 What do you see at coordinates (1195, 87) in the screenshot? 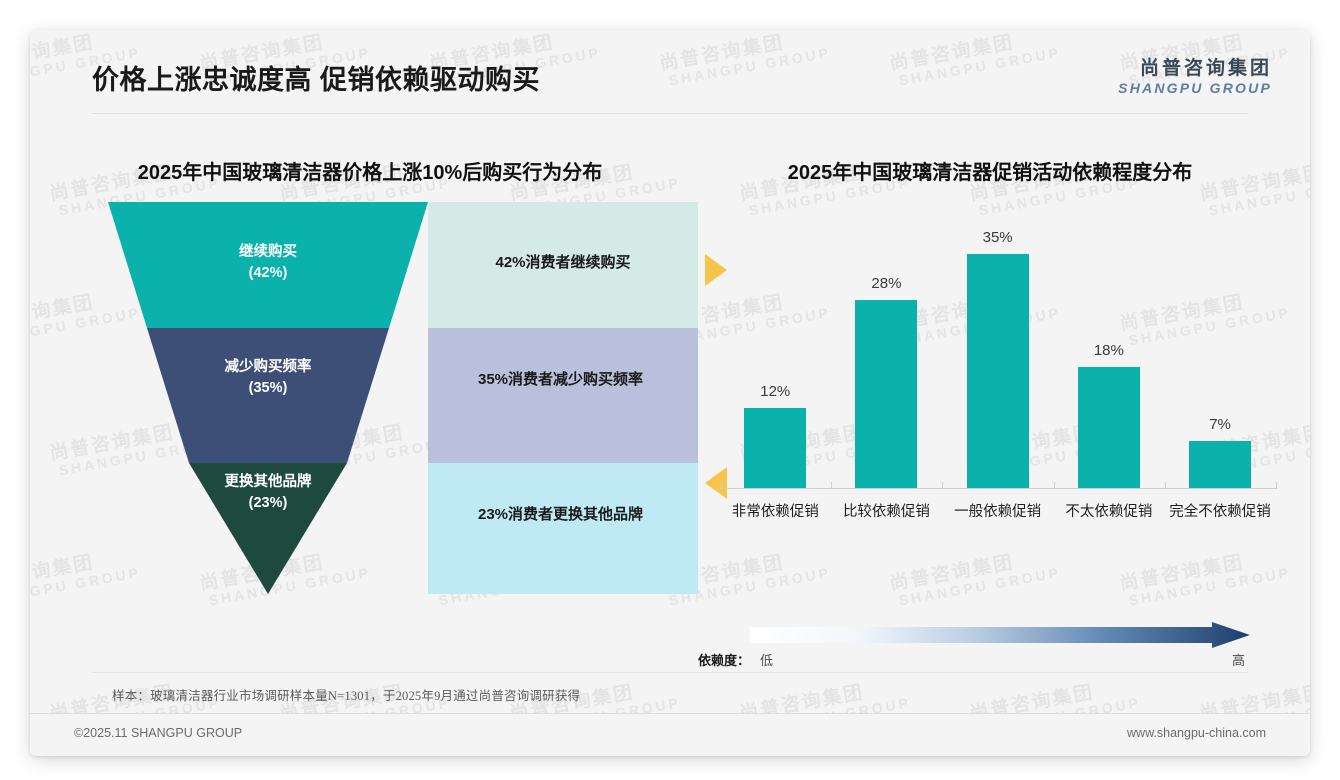
I see `logo-english-text: SHANGPU GROUP` at bounding box center [1195, 87].